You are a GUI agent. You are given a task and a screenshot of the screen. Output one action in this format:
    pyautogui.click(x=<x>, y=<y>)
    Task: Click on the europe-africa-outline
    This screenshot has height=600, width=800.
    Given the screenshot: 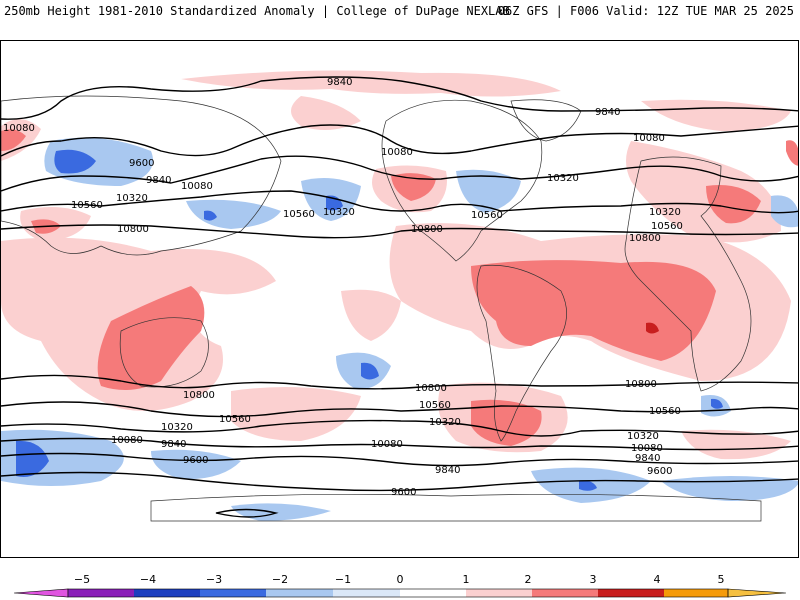 What is the action you would take?
    pyautogui.click(x=688, y=274)
    